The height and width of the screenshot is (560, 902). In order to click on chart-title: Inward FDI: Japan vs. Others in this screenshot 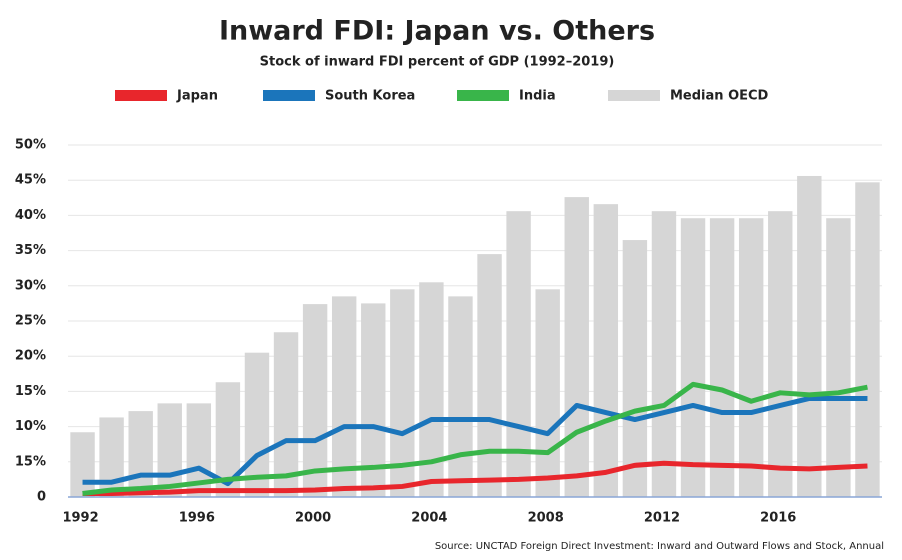, I will do `click(437, 31)`.